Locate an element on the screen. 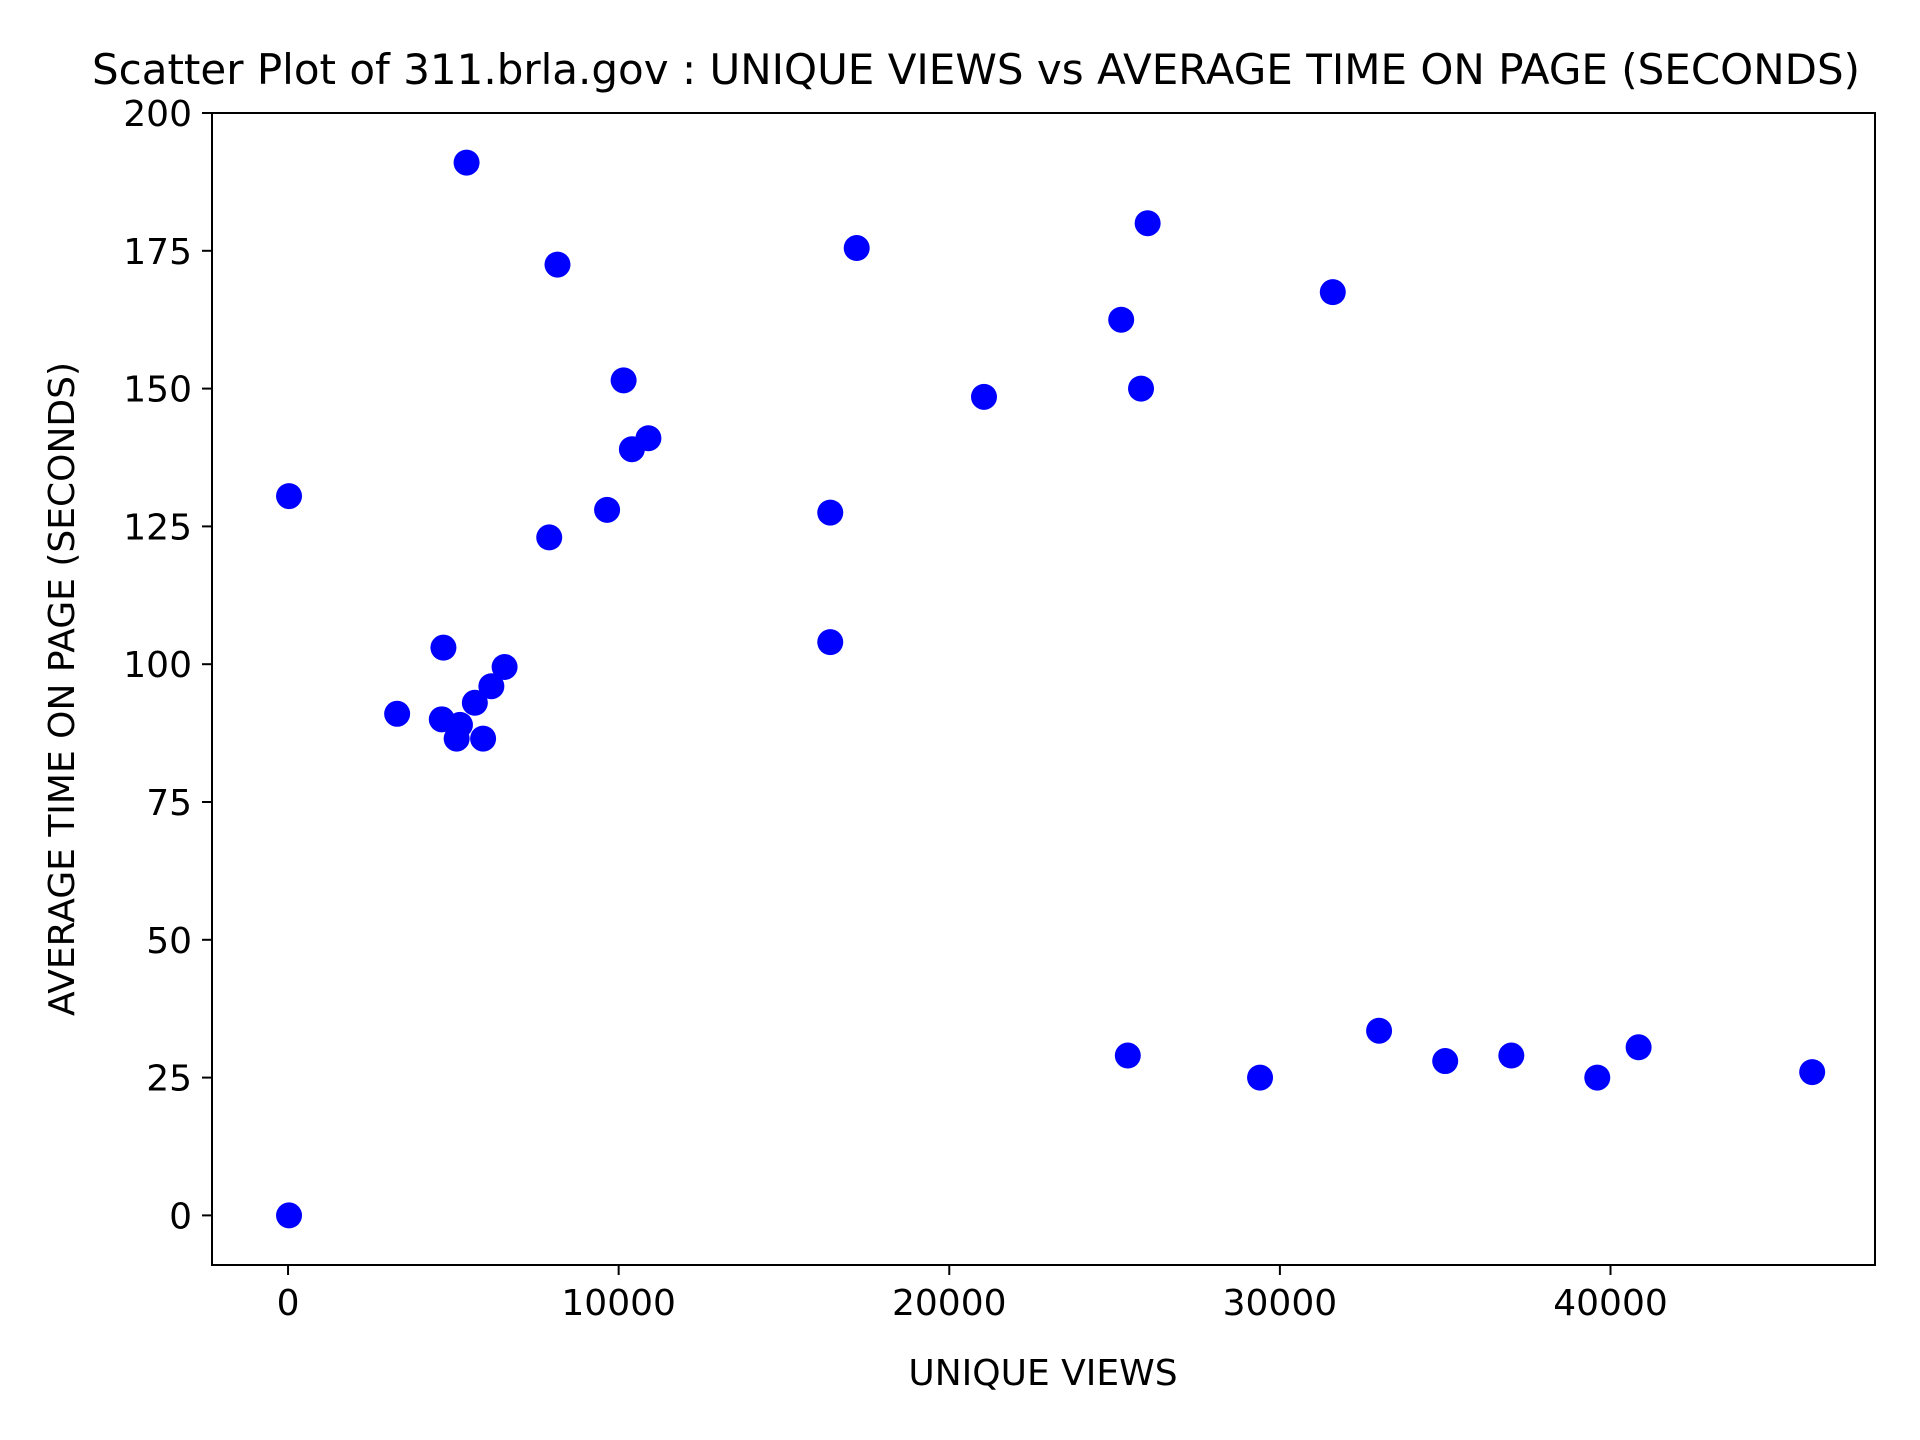 The height and width of the screenshot is (1440, 1920). x-tick-label: 10000 is located at coordinates (618, 1303).